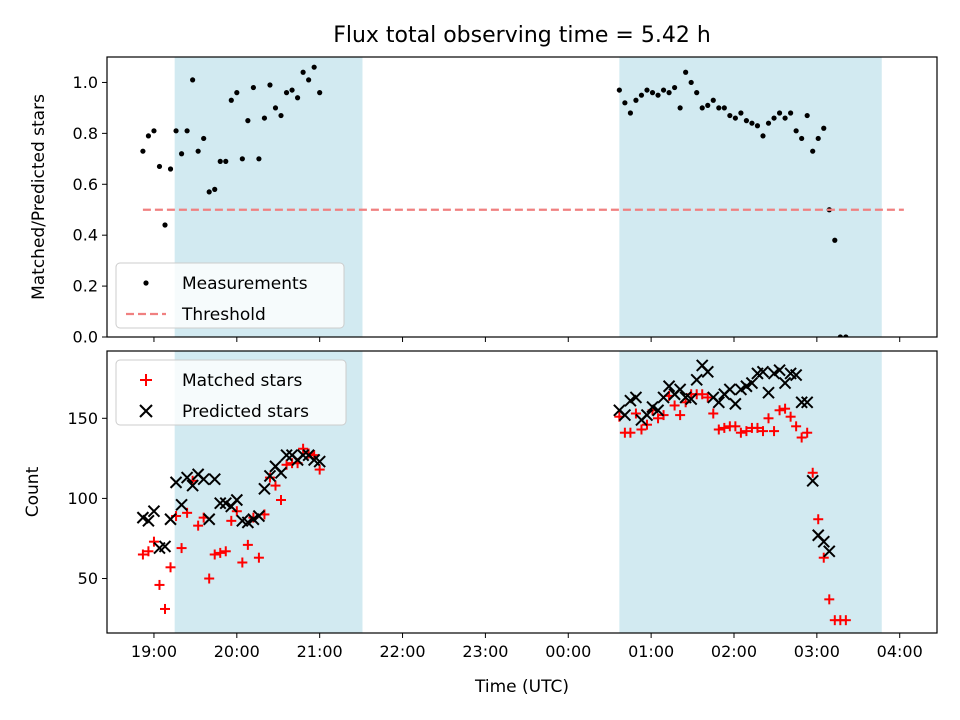 The image size is (960, 720). What do you see at coordinates (245, 412) in the screenshot?
I see `legend-label: Predicted stars` at bounding box center [245, 412].